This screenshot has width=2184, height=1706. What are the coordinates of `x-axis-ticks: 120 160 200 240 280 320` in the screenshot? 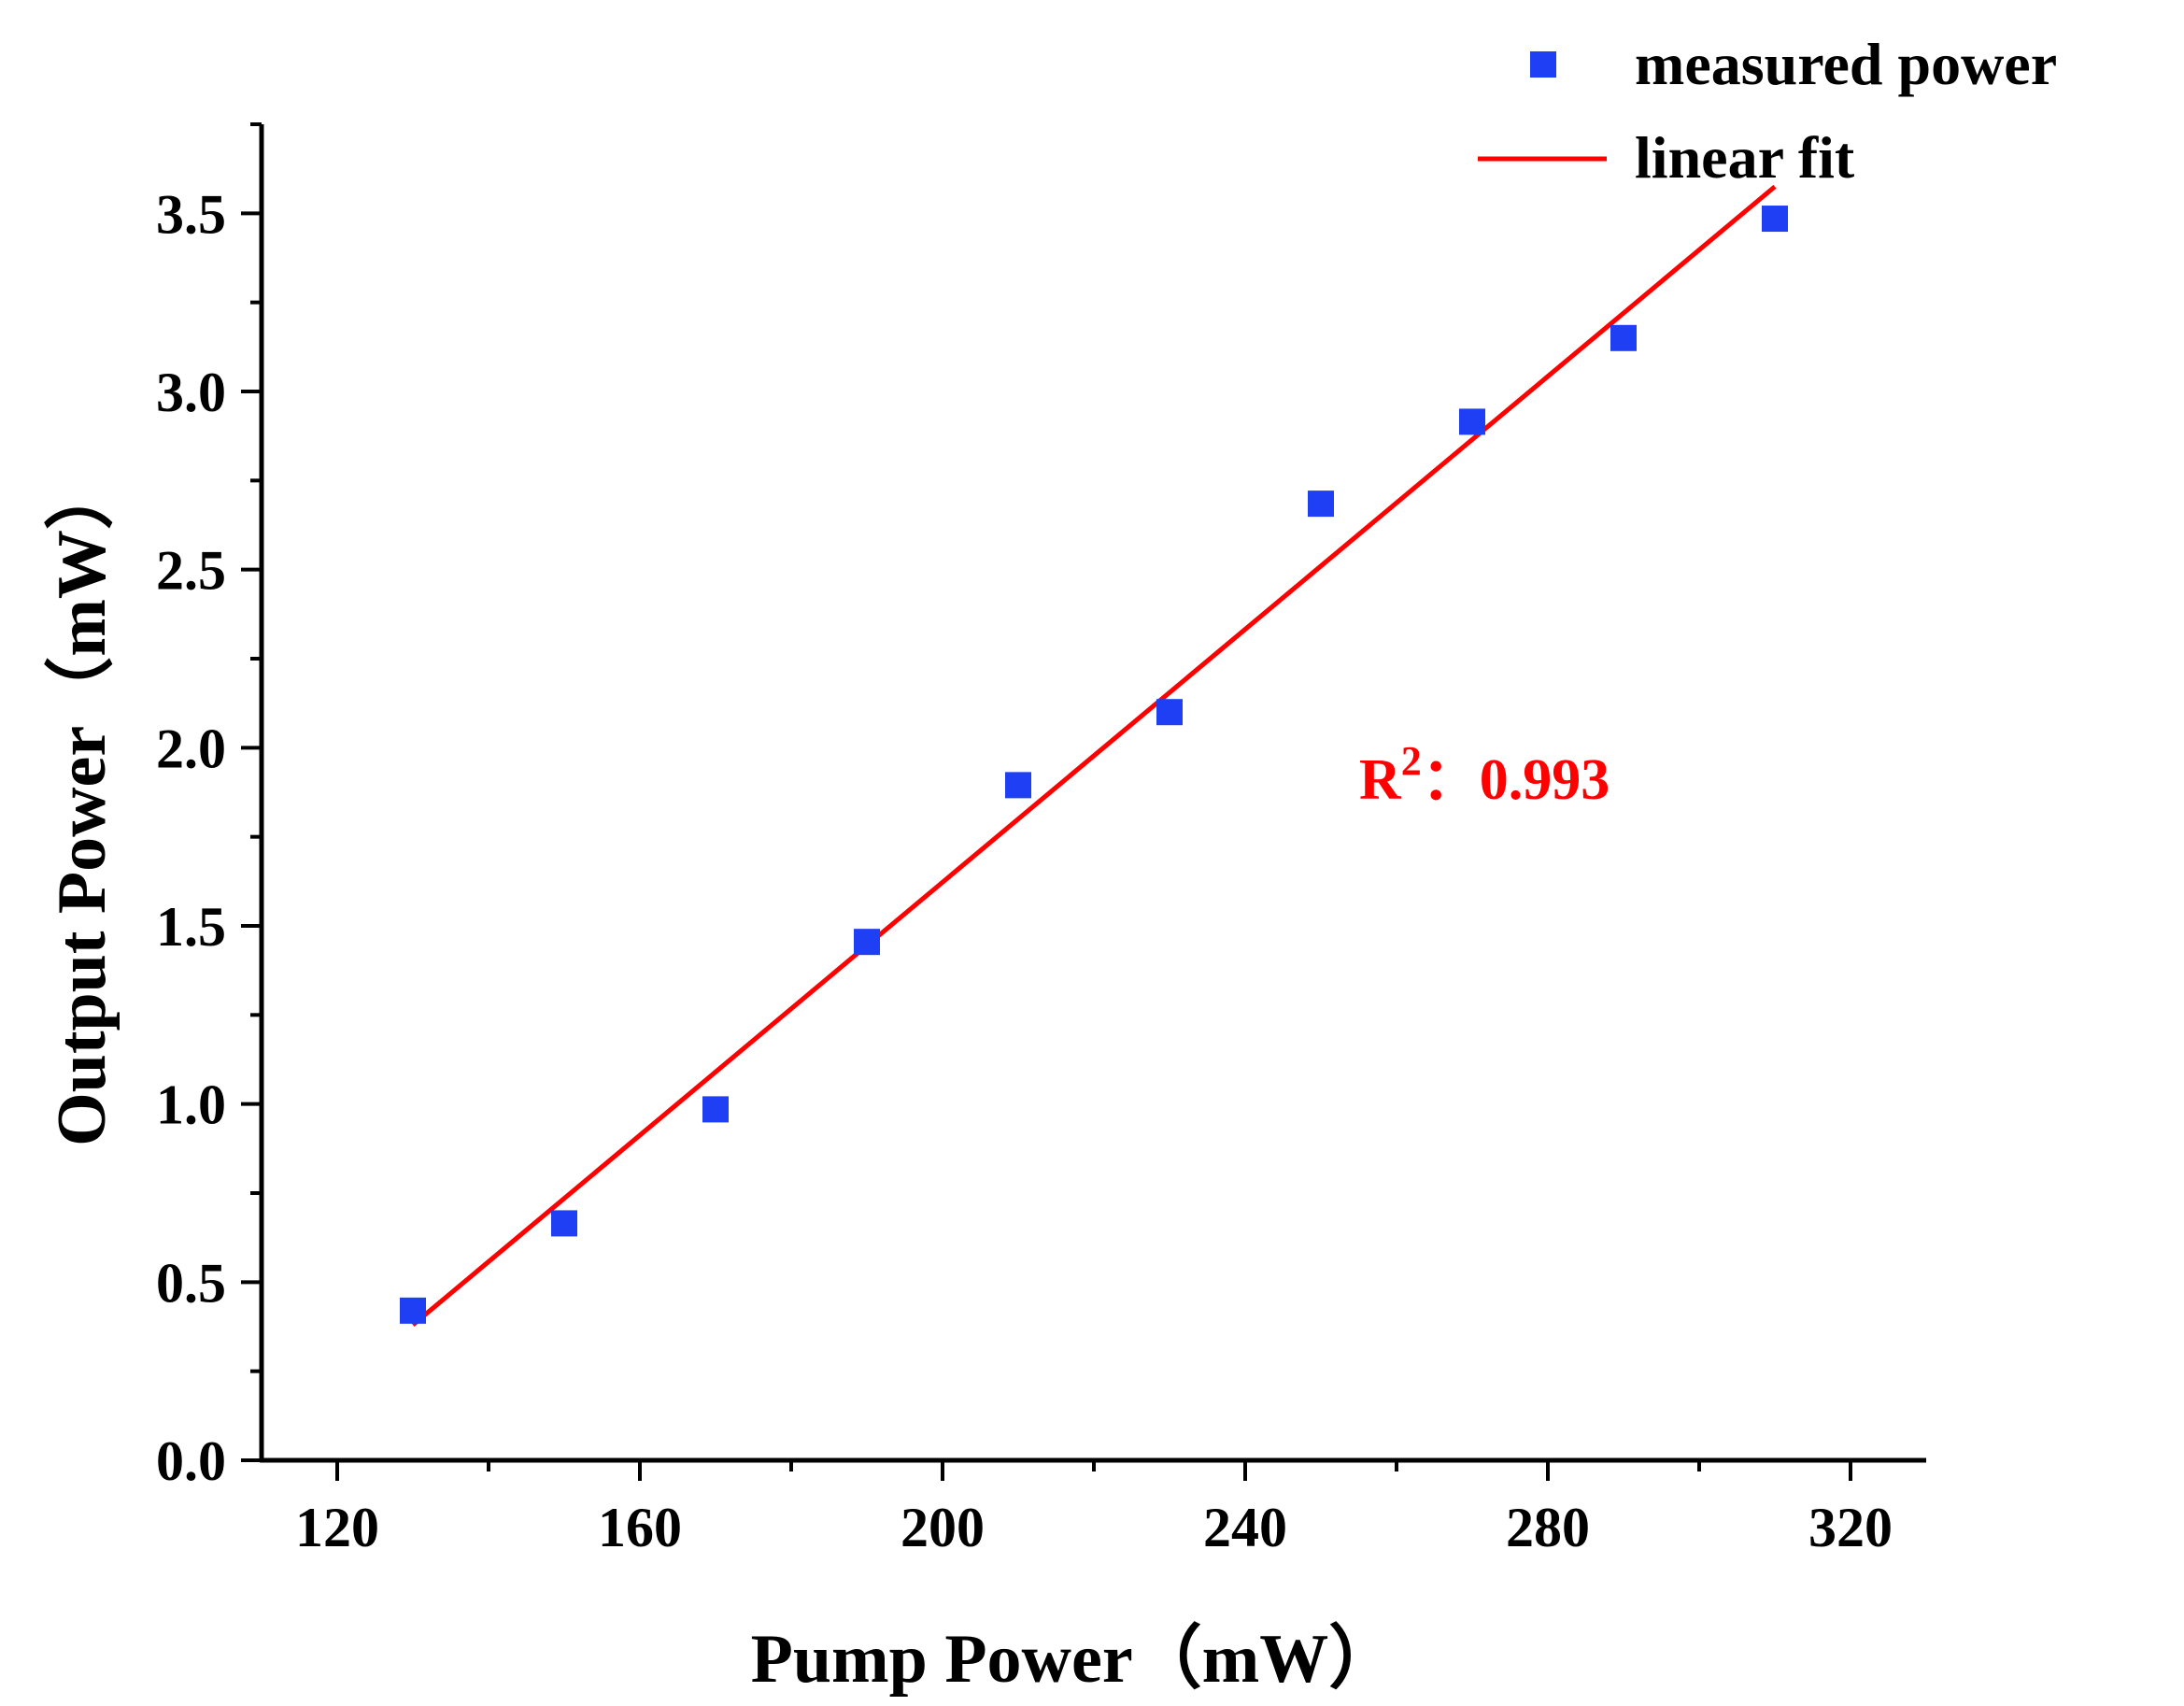 It's located at (1094, 1509).